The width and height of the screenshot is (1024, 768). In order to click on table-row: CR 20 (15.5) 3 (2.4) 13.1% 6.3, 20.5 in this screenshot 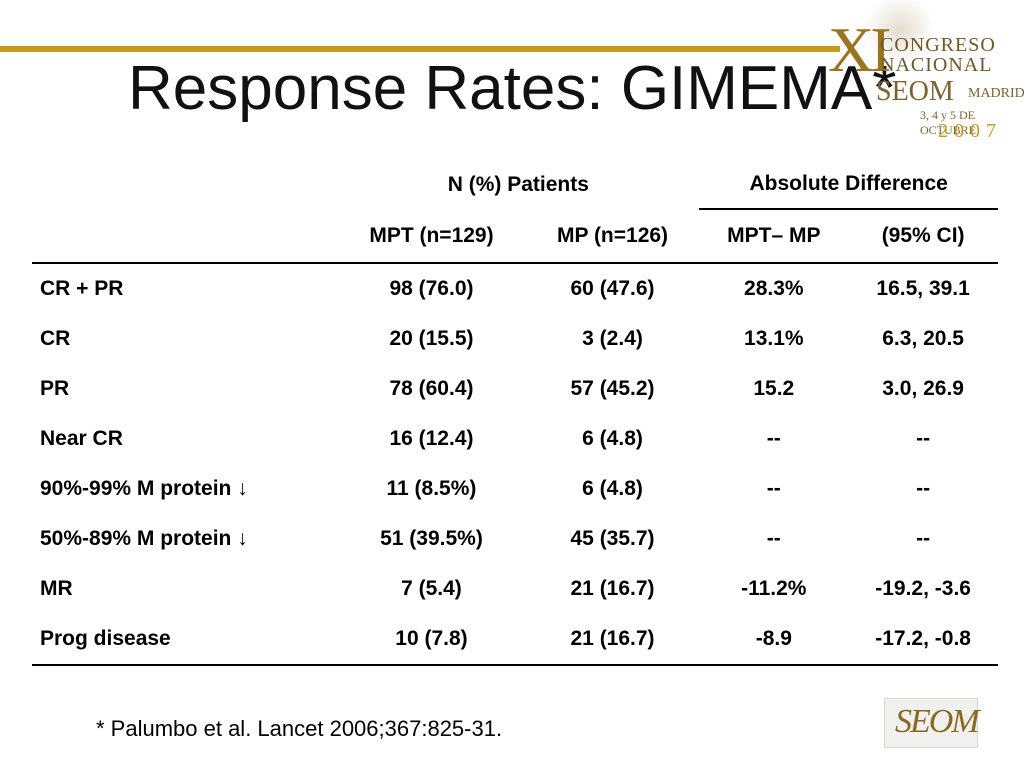, I will do `click(515, 339)`.